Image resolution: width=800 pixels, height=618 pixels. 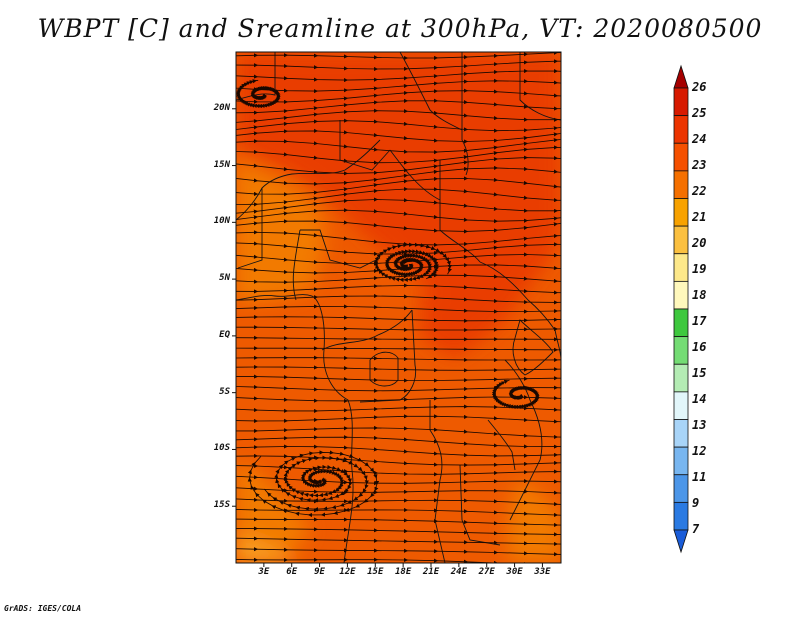 What do you see at coordinates (221, 107) in the screenshot?
I see `lat-label: 20N` at bounding box center [221, 107].